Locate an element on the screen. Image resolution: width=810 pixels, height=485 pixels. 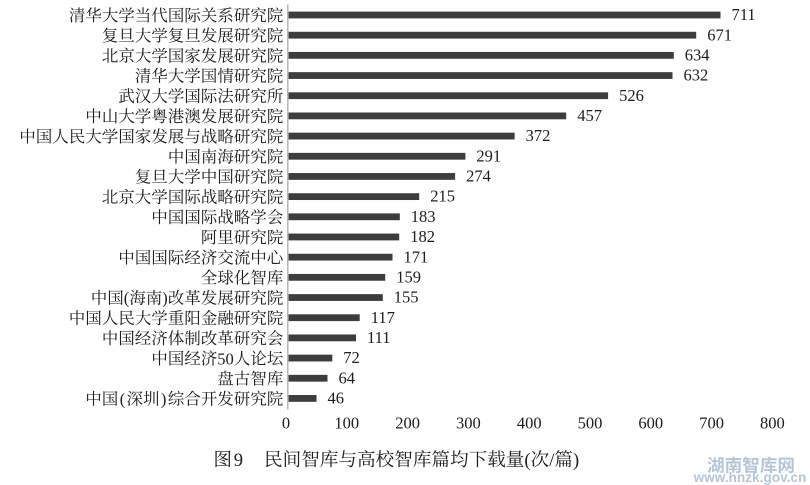
svg-text: 64 is located at coordinates (347, 377).